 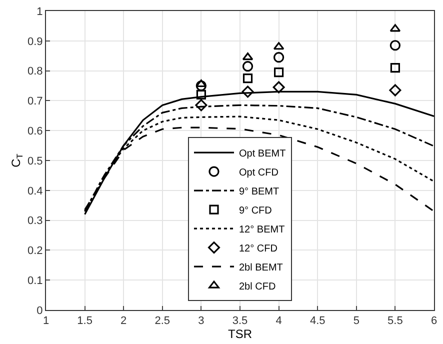 I want to click on legend-label: 2bl CFD, so click(x=257, y=286).